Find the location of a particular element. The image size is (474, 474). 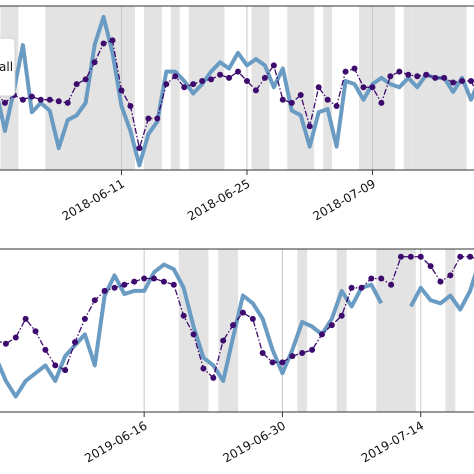

legend: all is located at coordinates (8, 67).